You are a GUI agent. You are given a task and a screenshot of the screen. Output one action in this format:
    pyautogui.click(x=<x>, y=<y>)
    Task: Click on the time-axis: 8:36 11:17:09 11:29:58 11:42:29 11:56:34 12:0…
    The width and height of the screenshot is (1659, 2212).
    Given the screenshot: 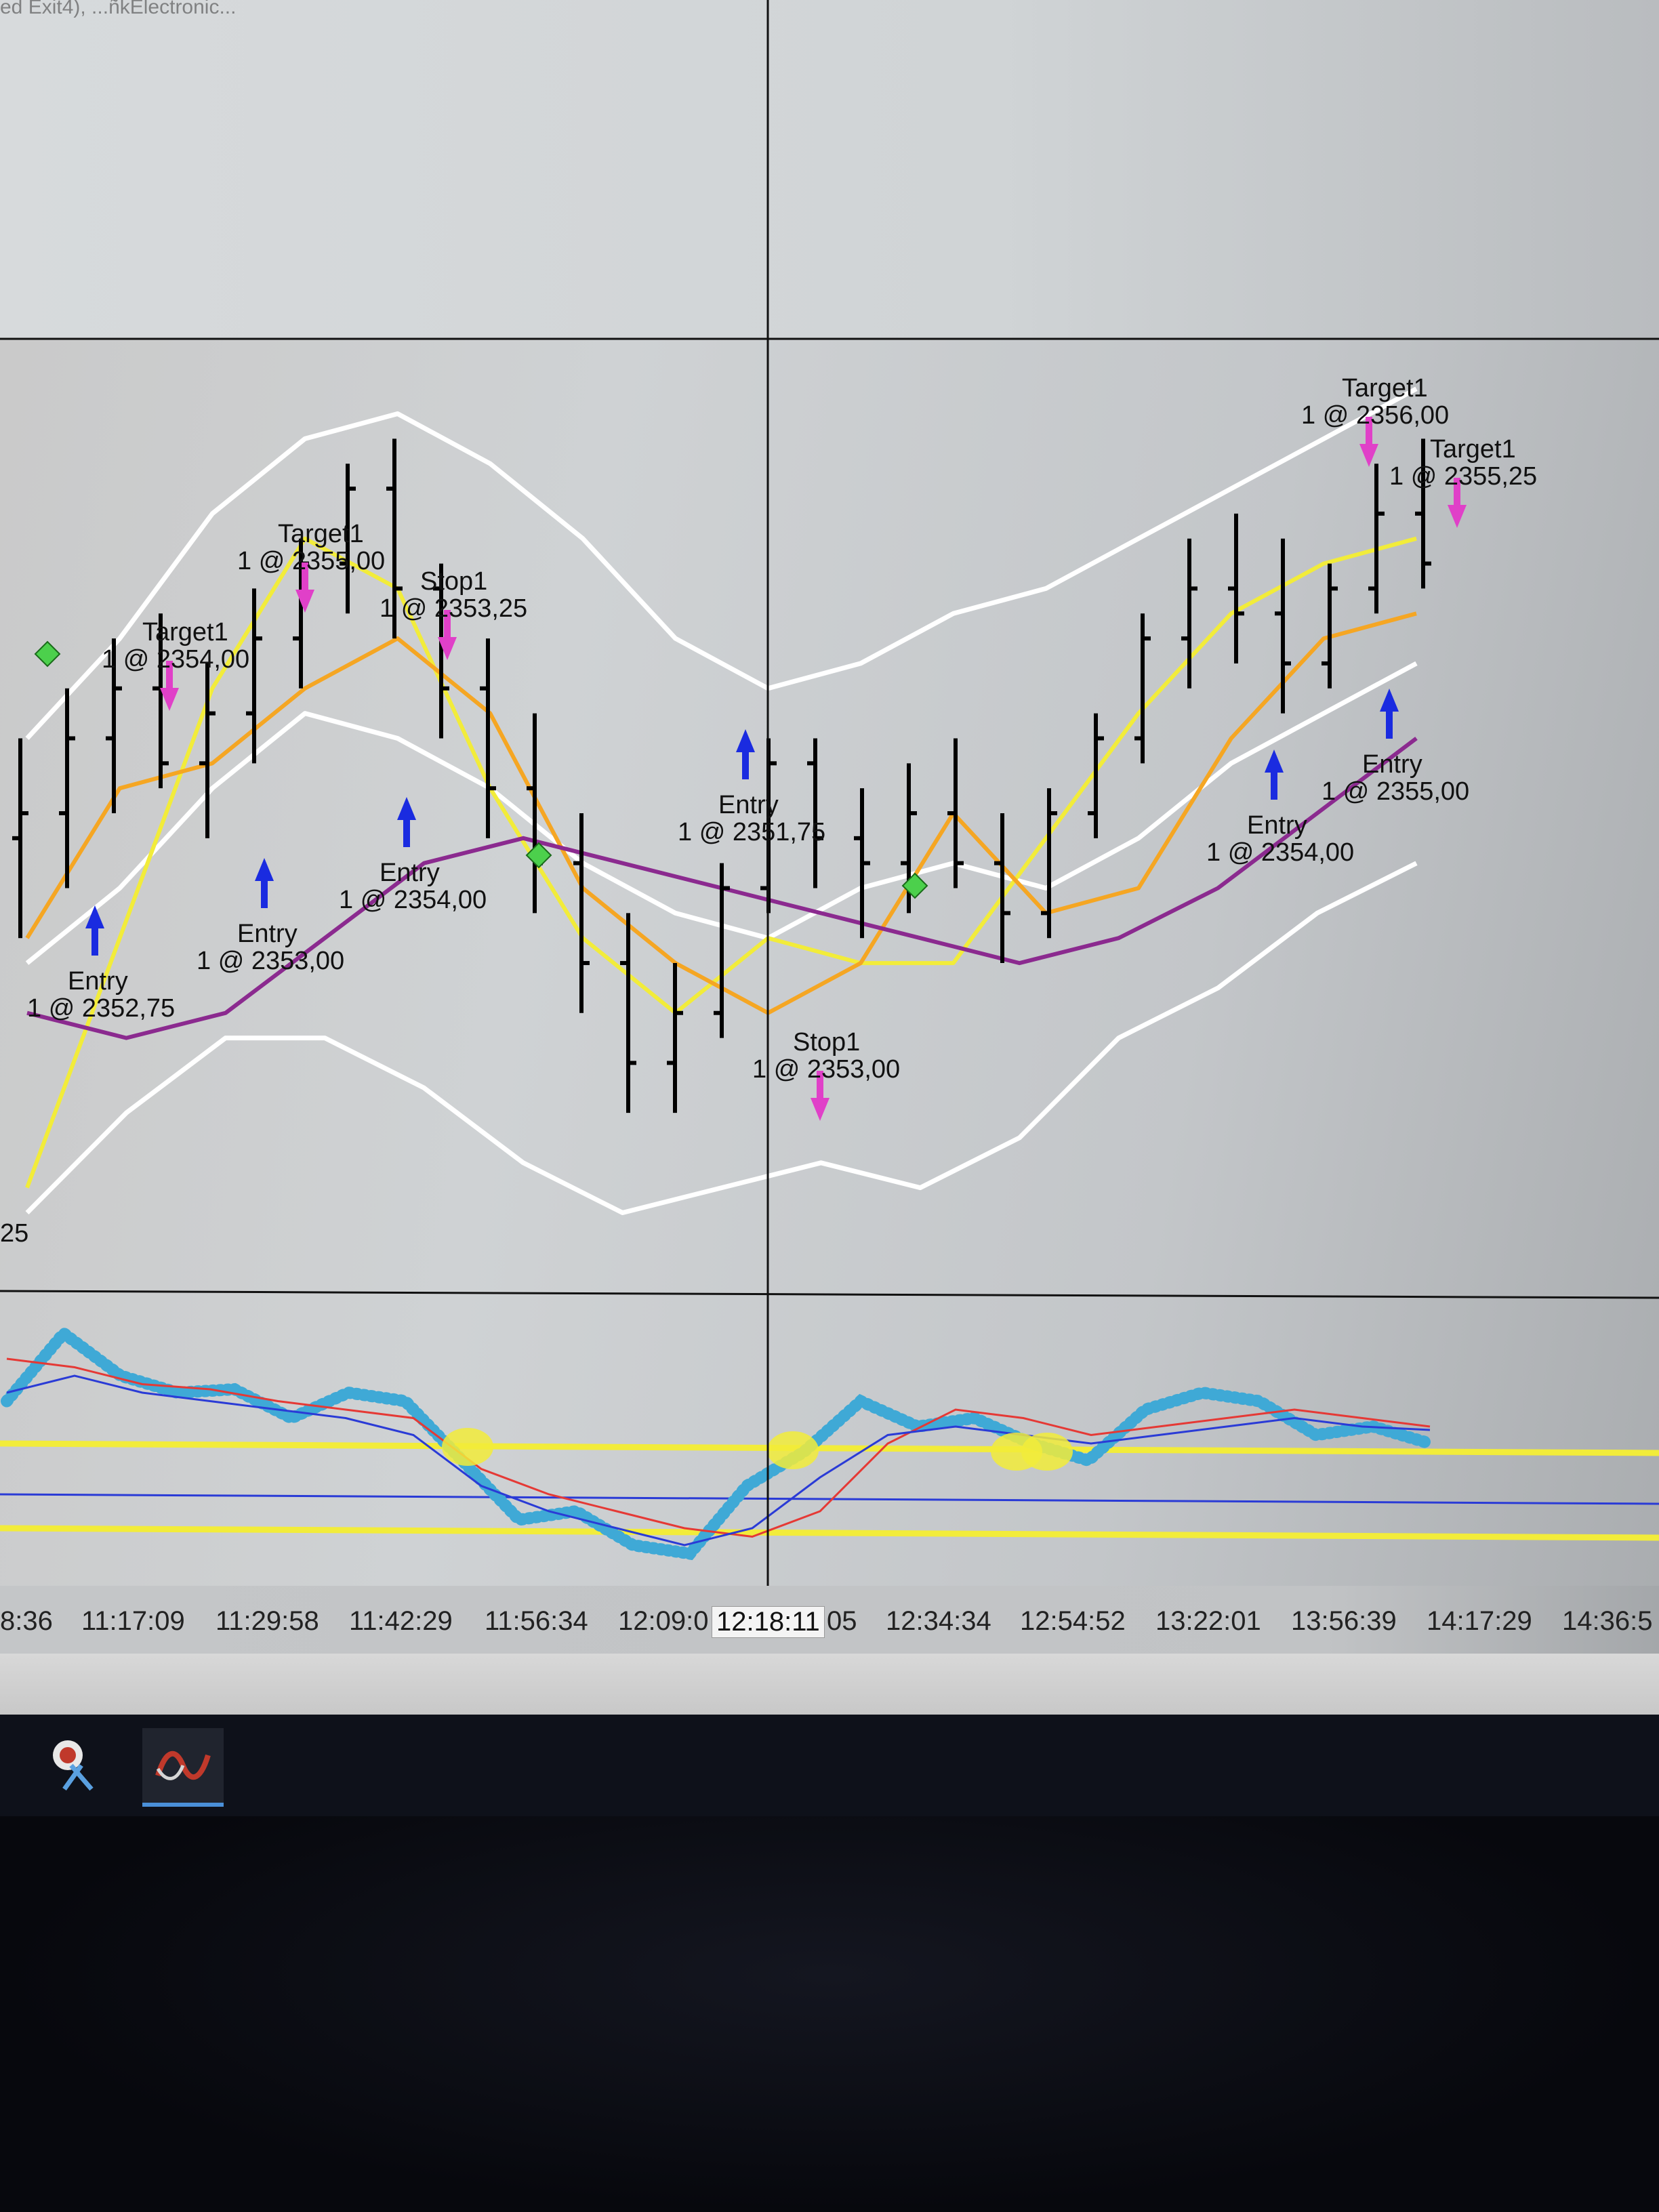 What is the action you would take?
    pyautogui.click(x=829, y=1620)
    